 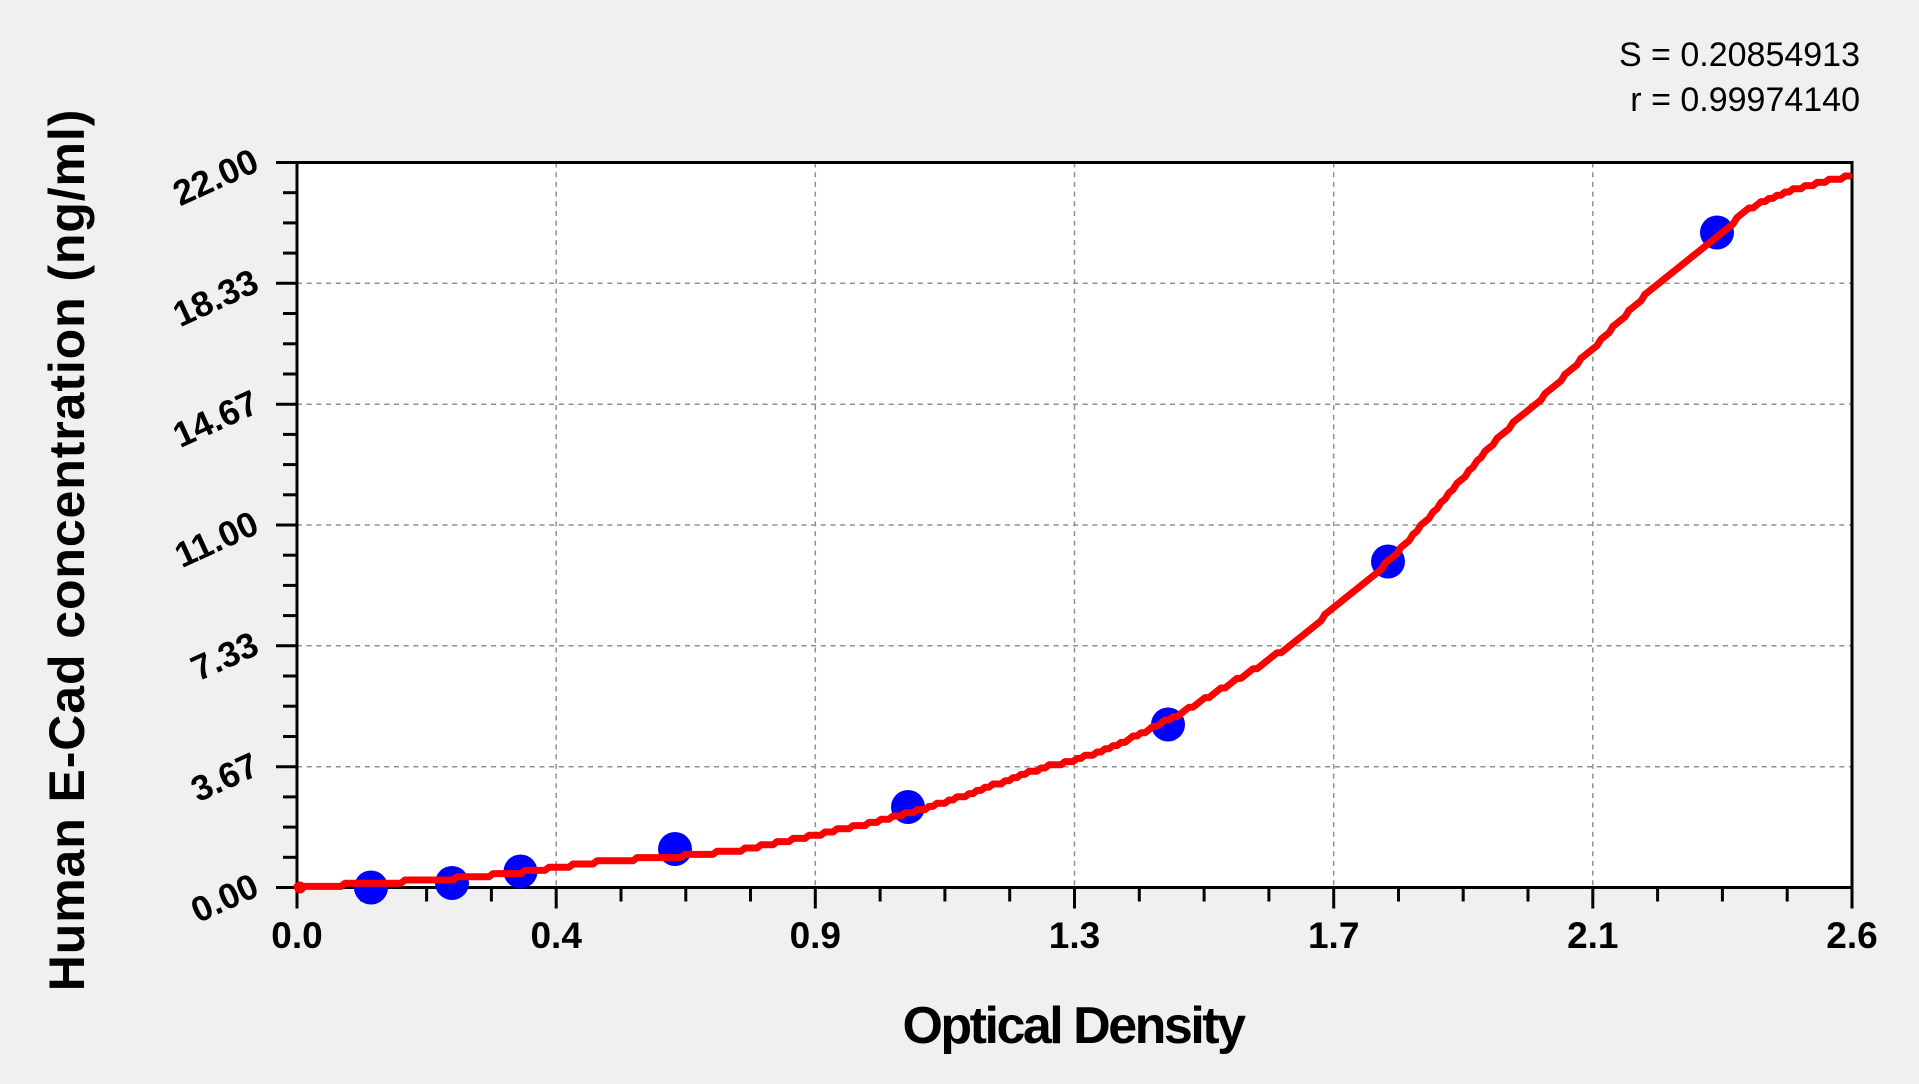 I want to click on svg-text: 2.6, so click(x=1851, y=935).